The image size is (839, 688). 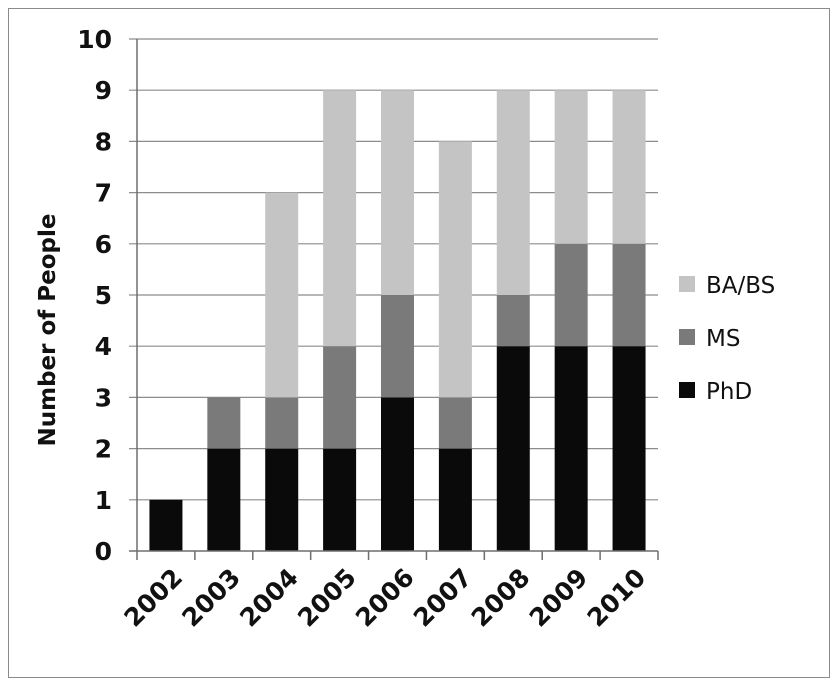 I want to click on bar-ba-bs-2004, so click(x=282, y=295).